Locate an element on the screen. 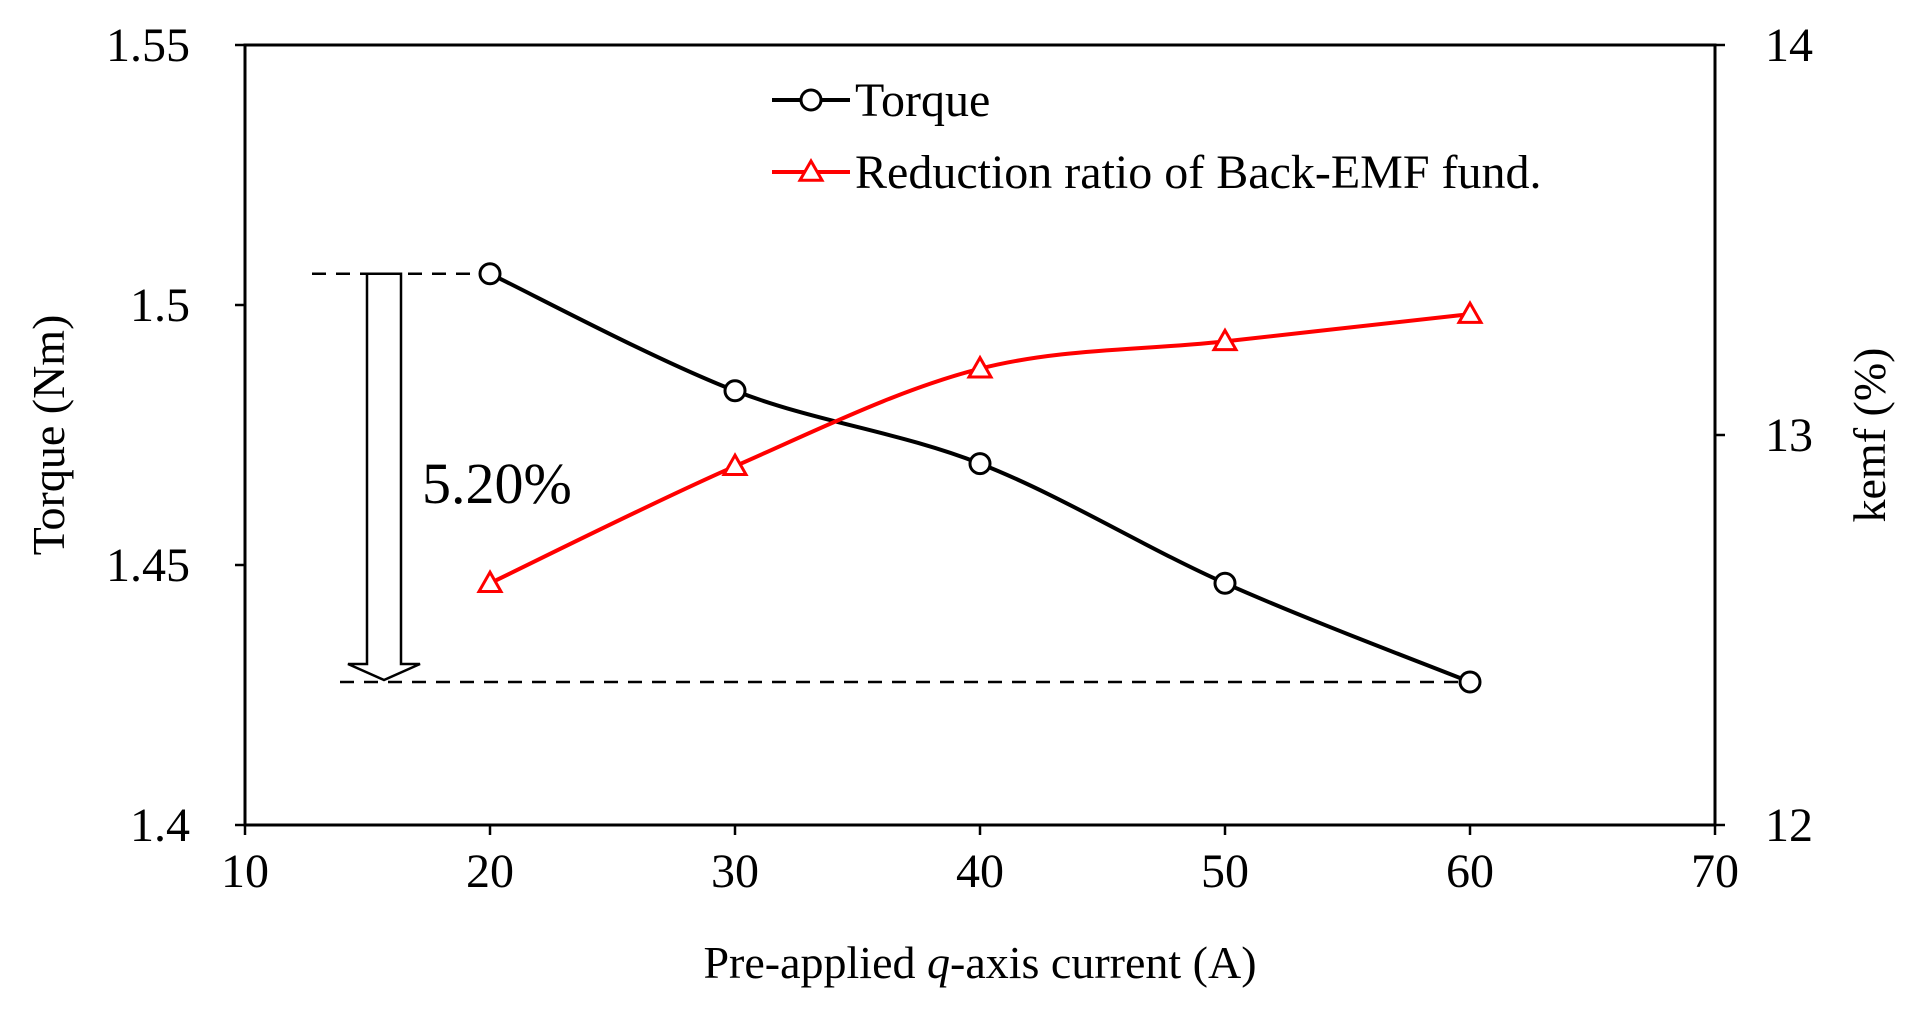 This screenshot has width=1920, height=1010. legend-label: Reduction ratio of Back-EMF fund. is located at coordinates (1198, 172).